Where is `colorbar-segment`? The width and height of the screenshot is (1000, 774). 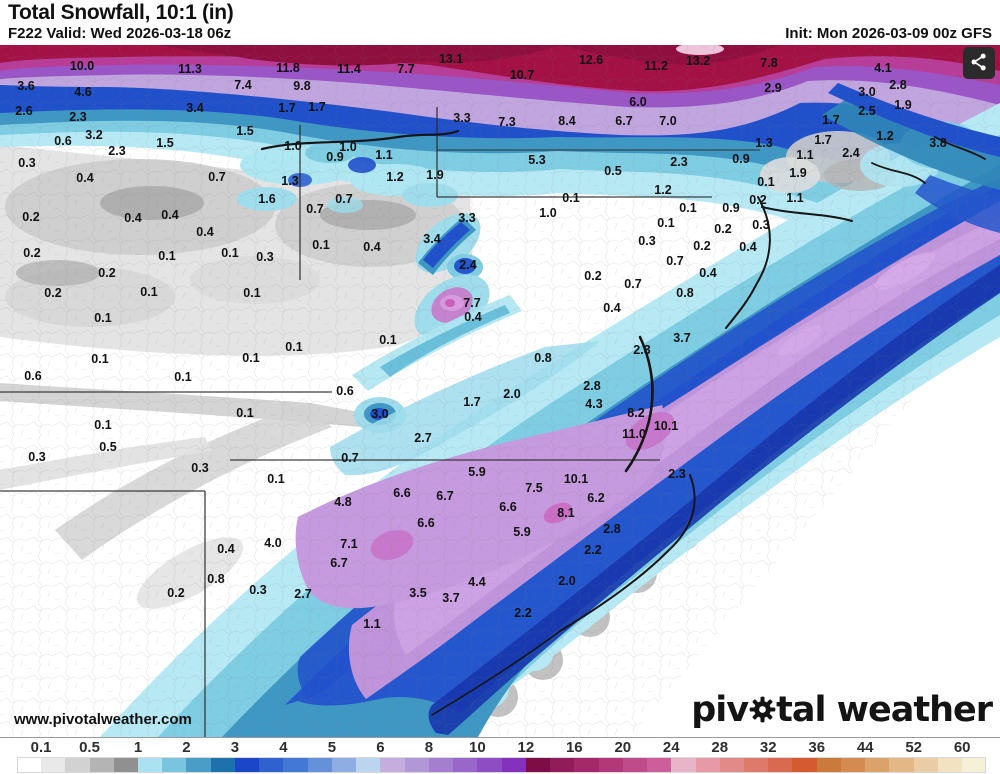 colorbar-segment is located at coordinates (975, 765).